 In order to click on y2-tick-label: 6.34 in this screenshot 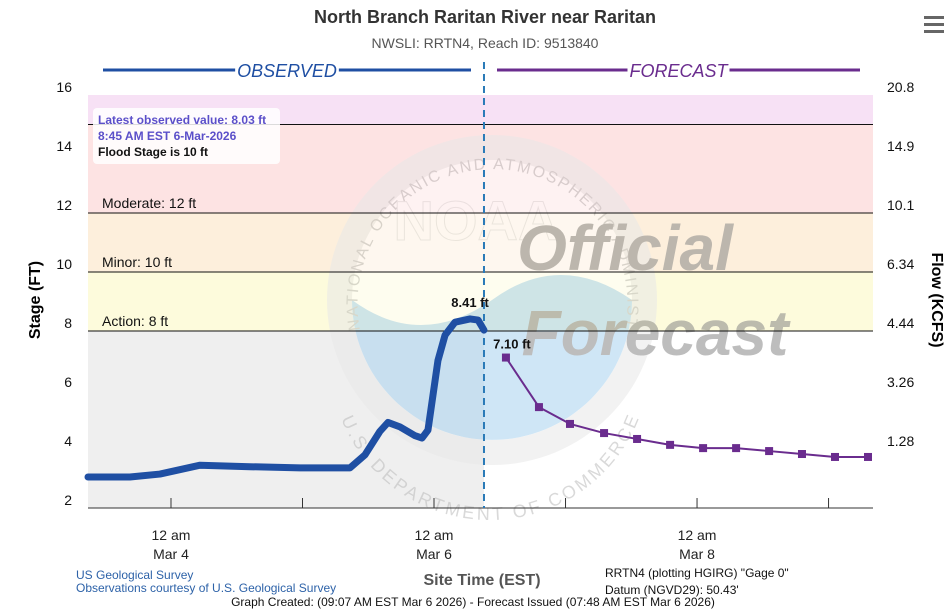, I will do `click(900, 264)`.